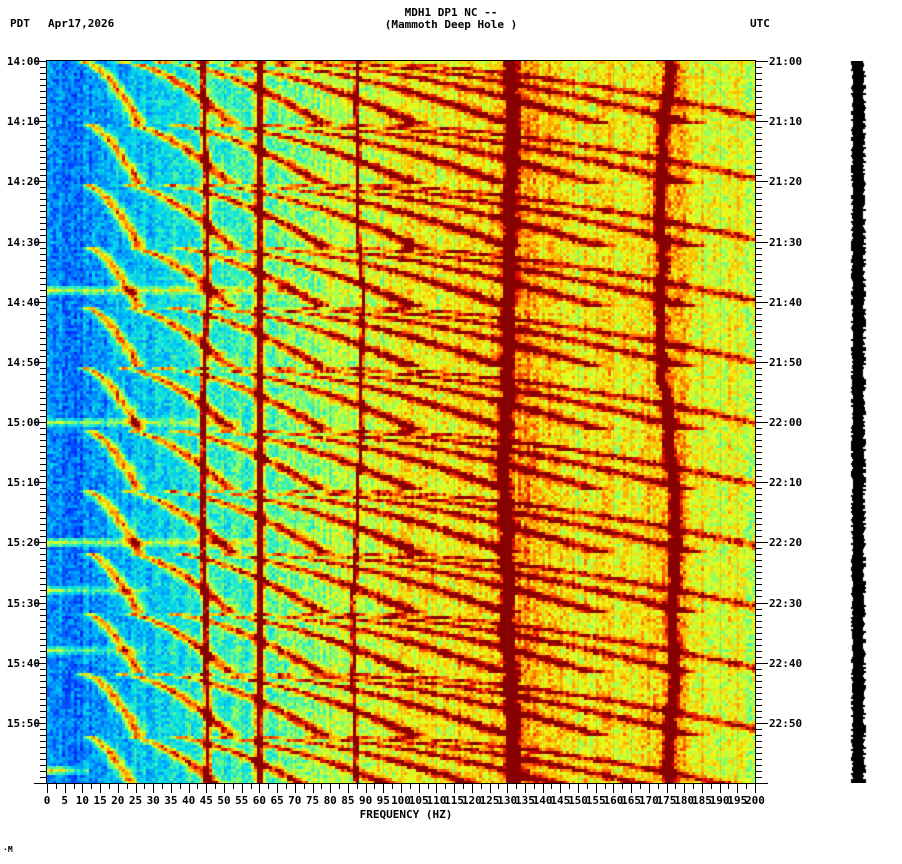 Image resolution: width=902 pixels, height=864 pixels. Describe the element at coordinates (454, 800) in the screenshot. I see `x-axis-label: 115` at that location.